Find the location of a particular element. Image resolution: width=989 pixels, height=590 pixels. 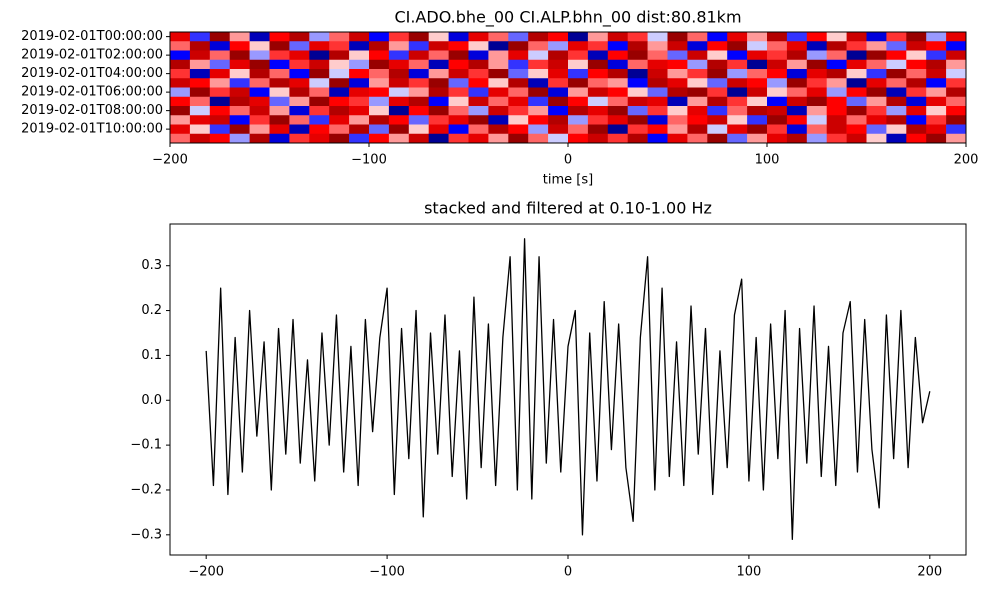

x-axis-label: time [s] is located at coordinates (568, 180).